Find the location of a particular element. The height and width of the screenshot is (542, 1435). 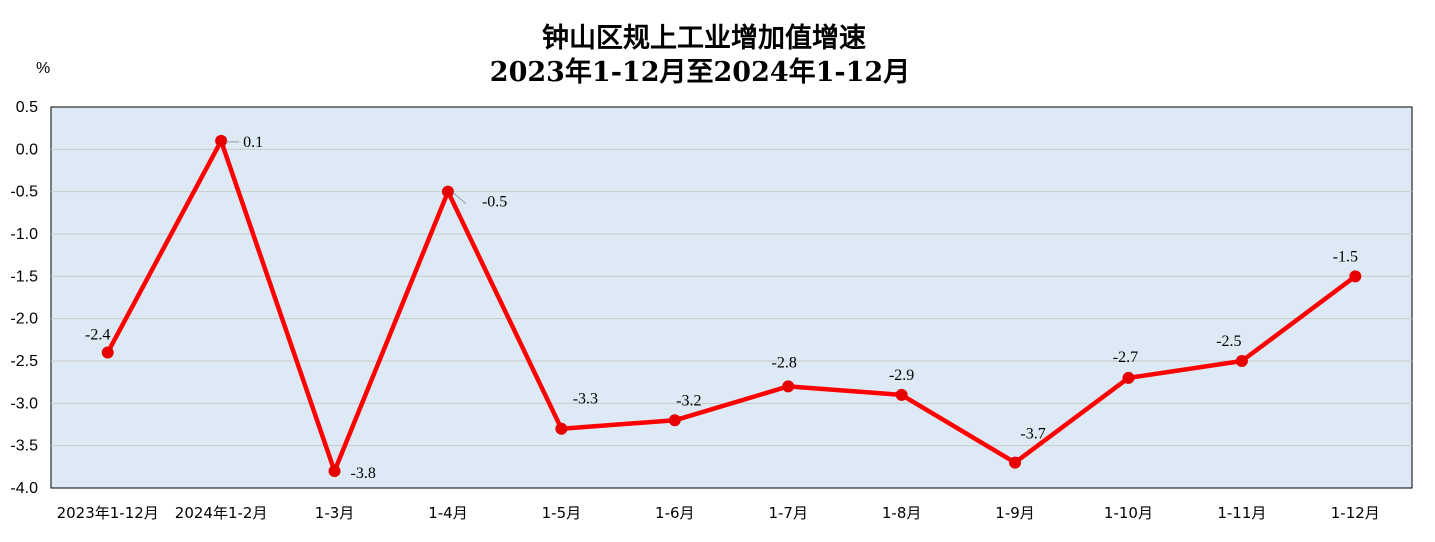

y-axis-unit: % is located at coordinates (43, 68).